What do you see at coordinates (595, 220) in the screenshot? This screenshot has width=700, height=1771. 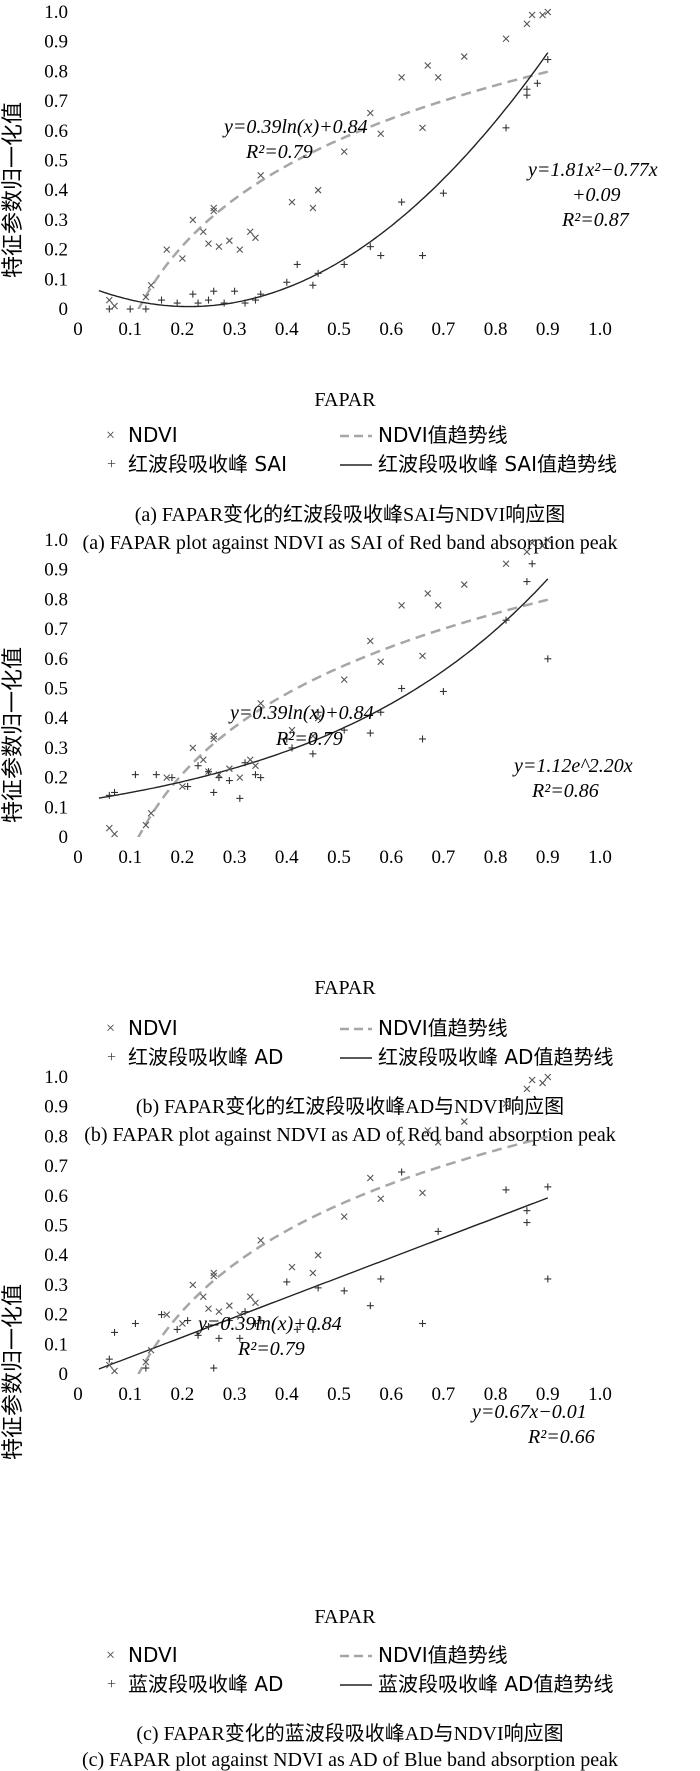 I see `equation-sai-line3: R²=0.87` at bounding box center [595, 220].